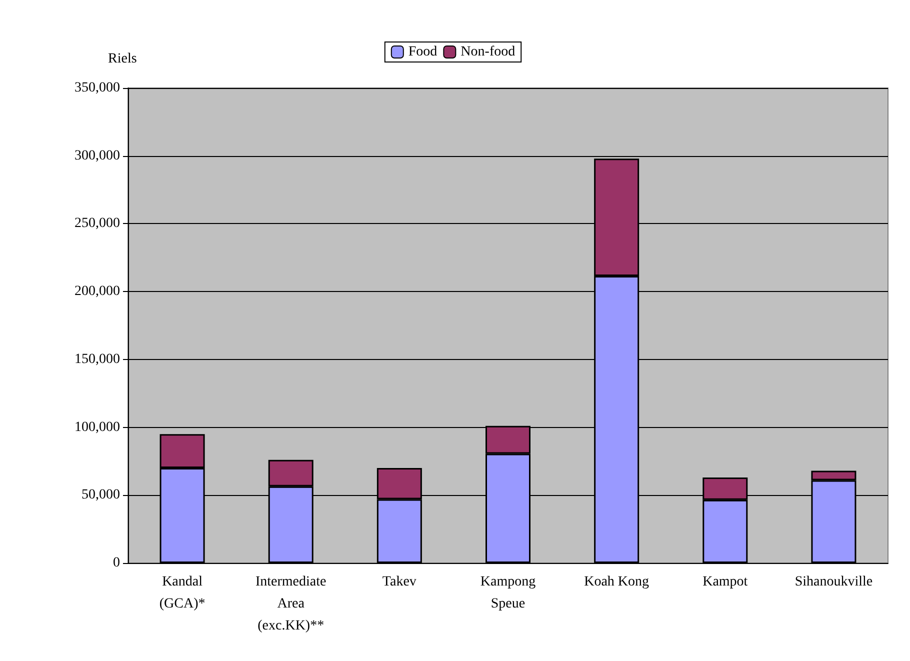 The width and height of the screenshot is (910, 661). What do you see at coordinates (399, 582) in the screenshot?
I see `x-tick-label: Takev` at bounding box center [399, 582].